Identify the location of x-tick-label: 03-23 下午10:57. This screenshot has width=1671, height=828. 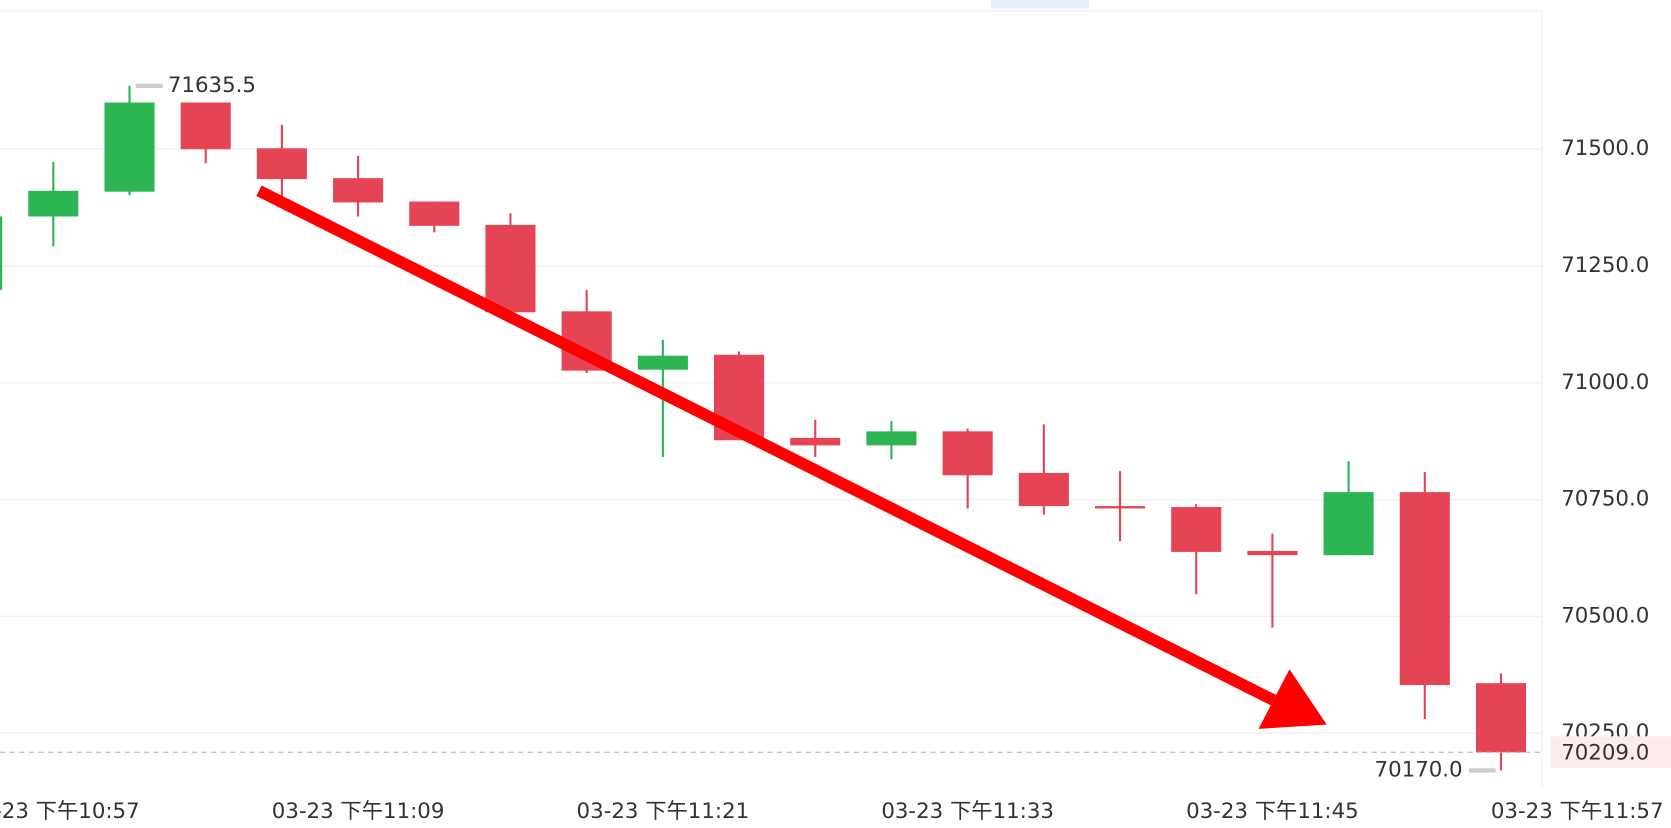
(70, 811).